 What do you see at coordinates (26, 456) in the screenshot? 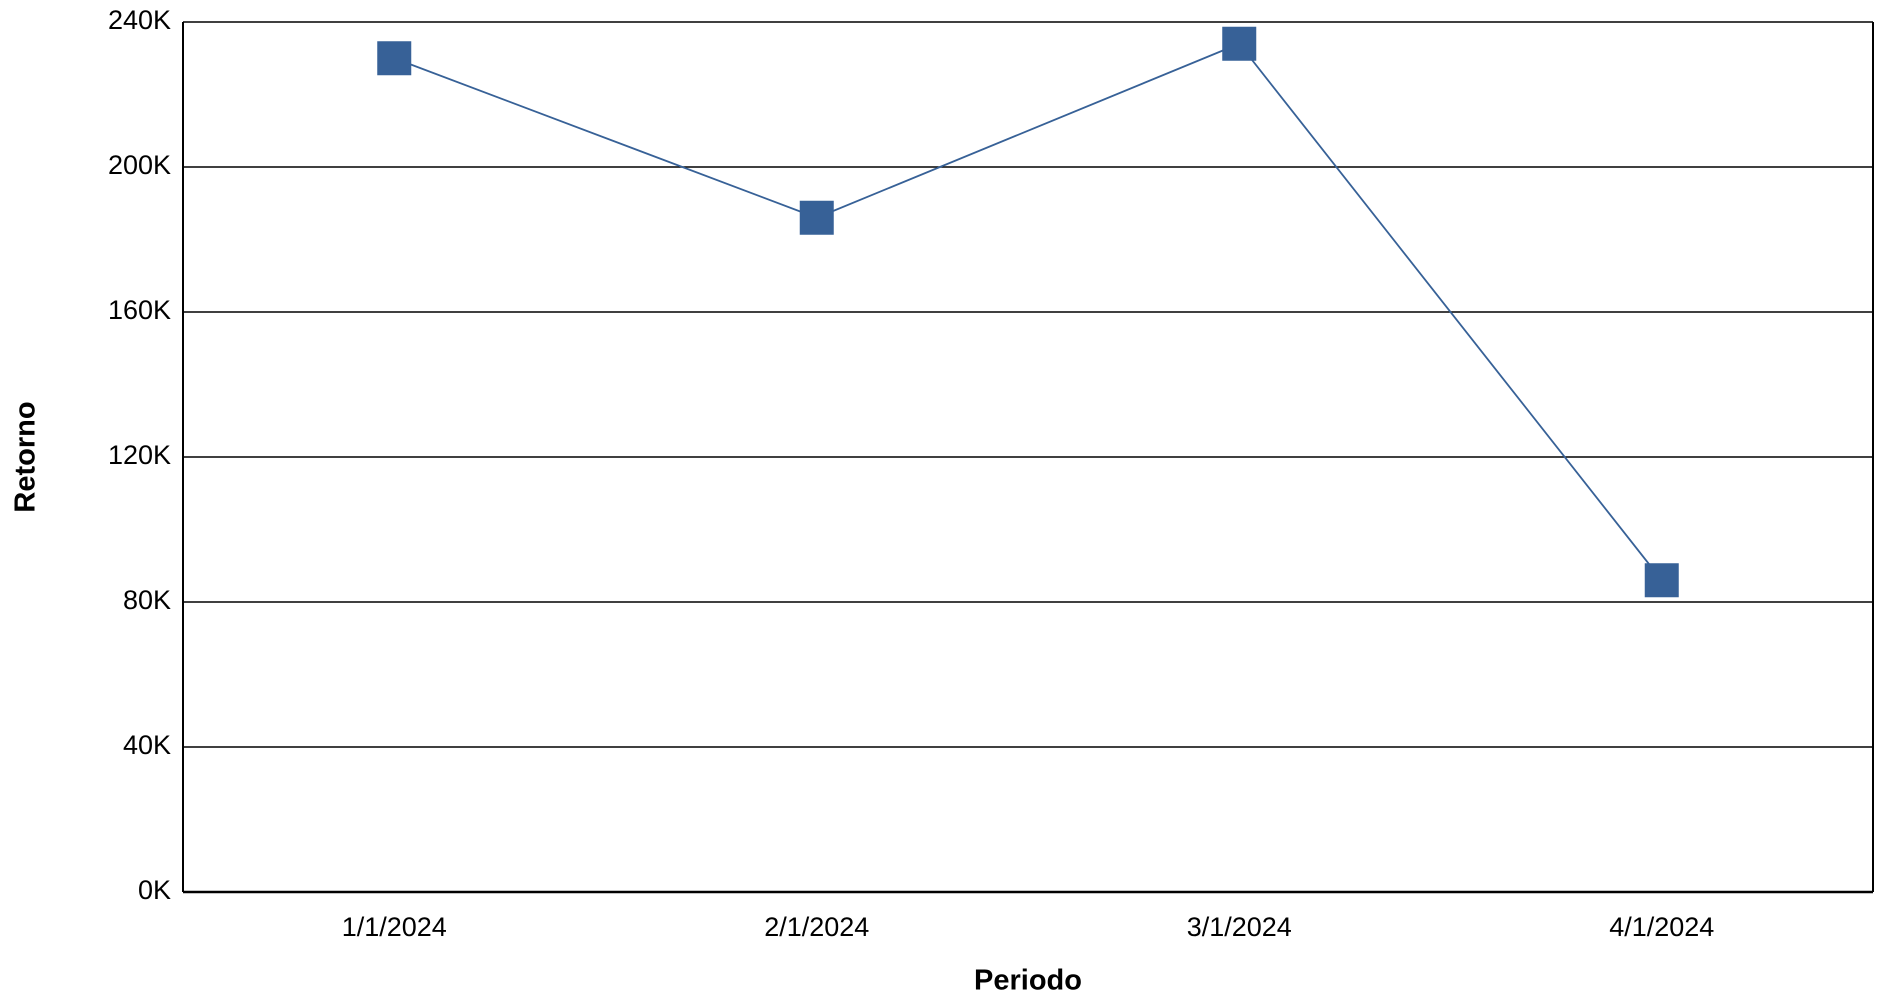
I see `y-axis-title: Retorno` at bounding box center [26, 456].